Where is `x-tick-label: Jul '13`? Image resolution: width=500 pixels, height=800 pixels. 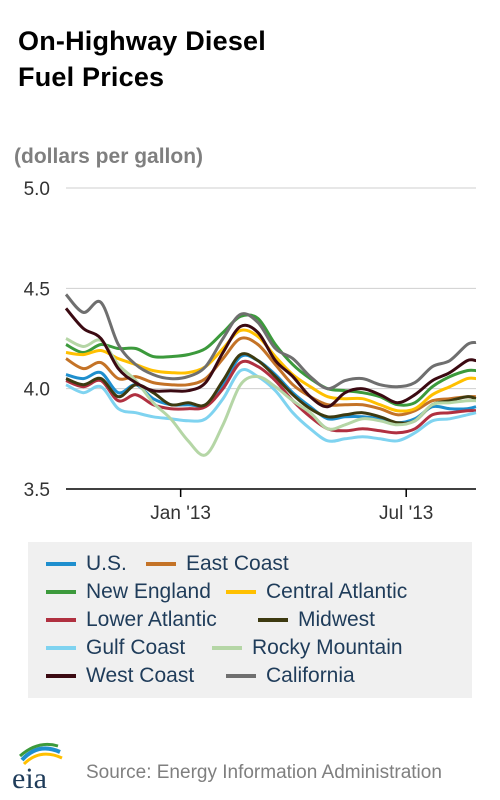 x-tick-label: Jul '13 is located at coordinates (406, 513).